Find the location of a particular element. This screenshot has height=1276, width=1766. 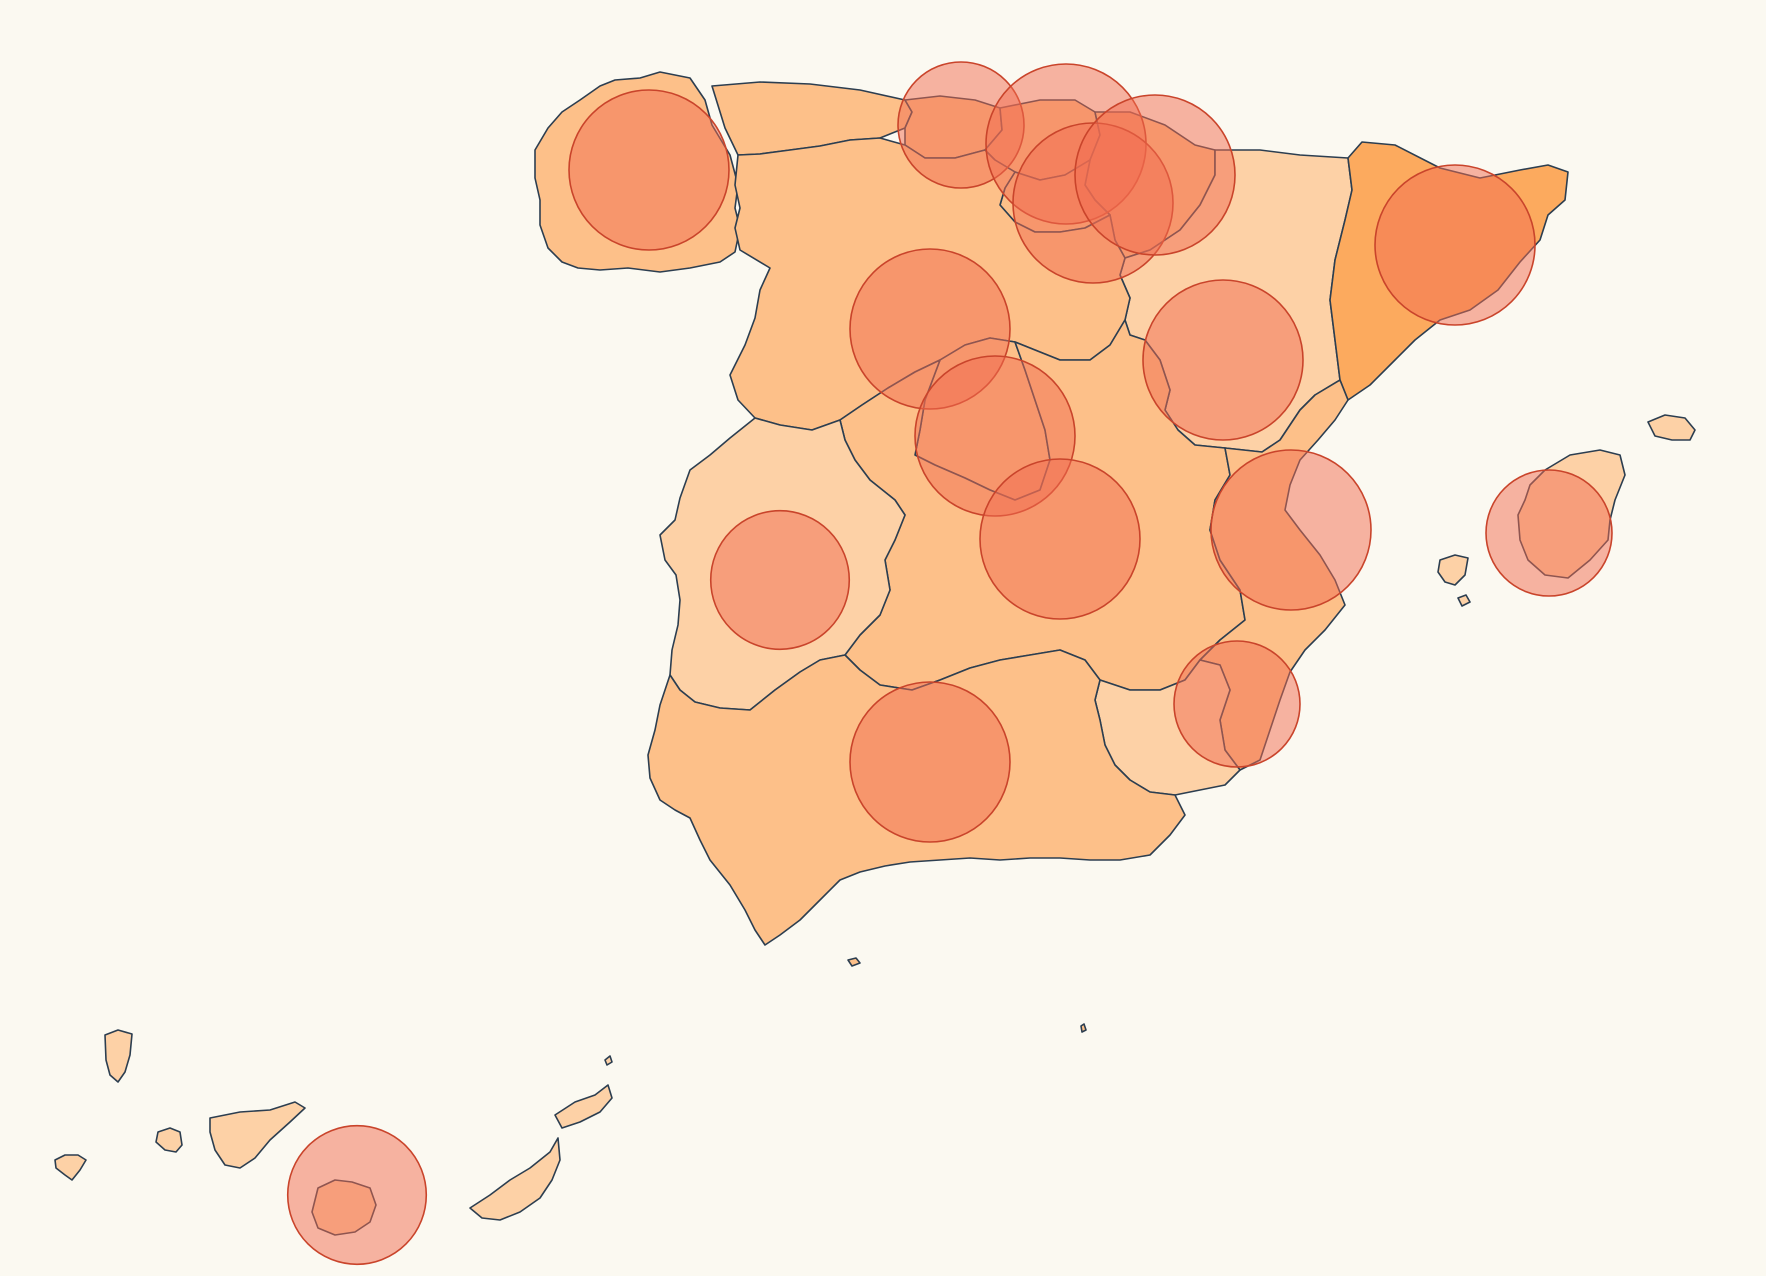

bubble-islas-baleares is located at coordinates (1549, 533).